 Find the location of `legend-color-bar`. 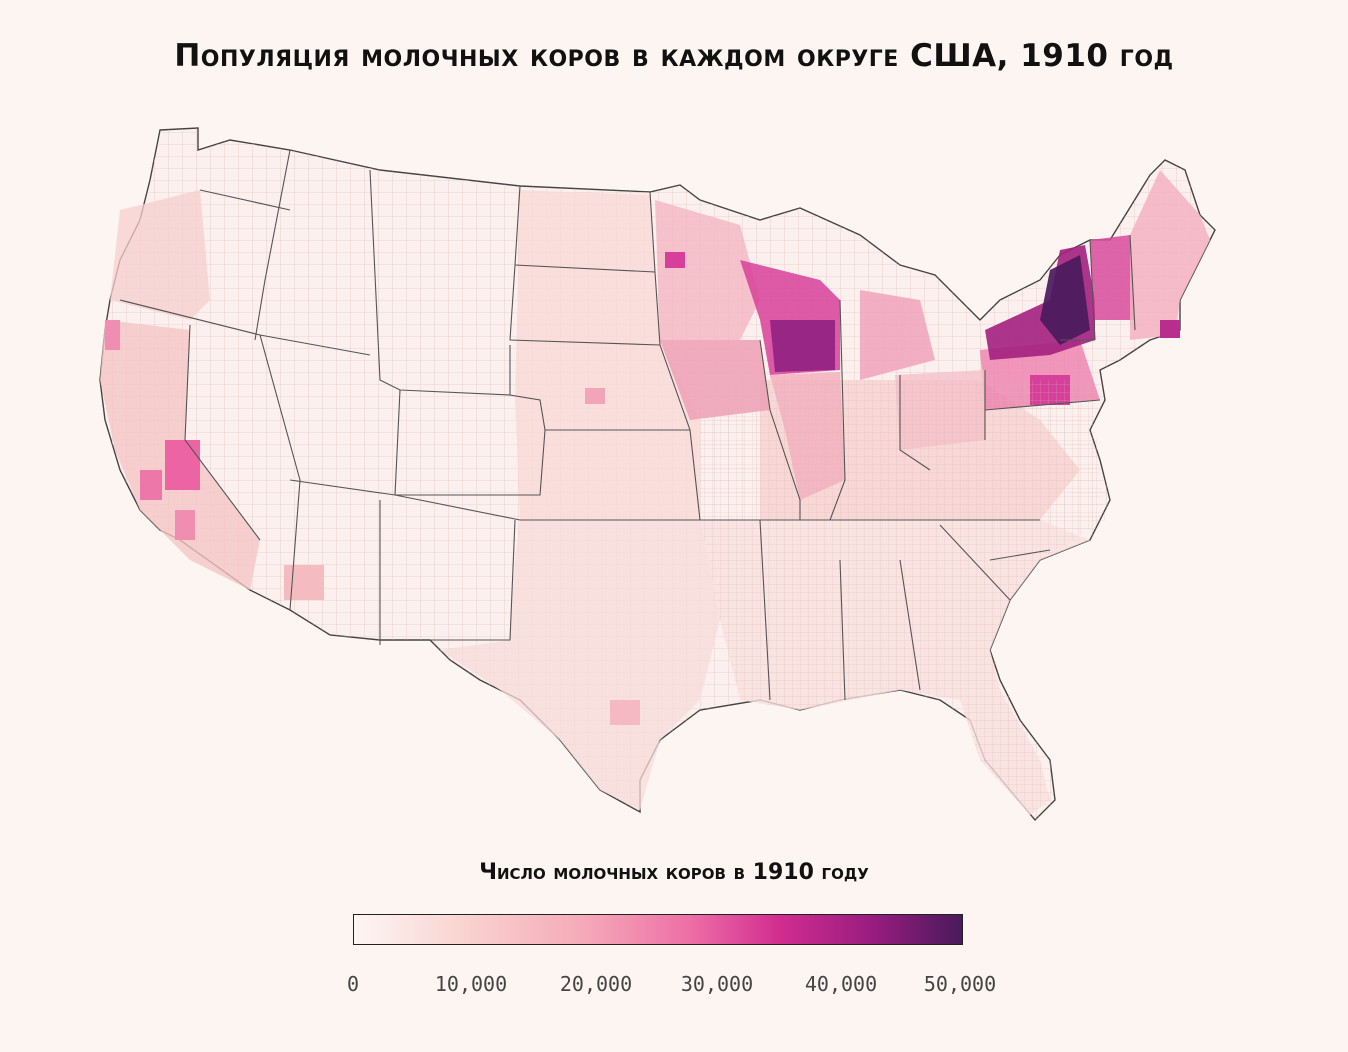

legend-color-bar is located at coordinates (658, 929).